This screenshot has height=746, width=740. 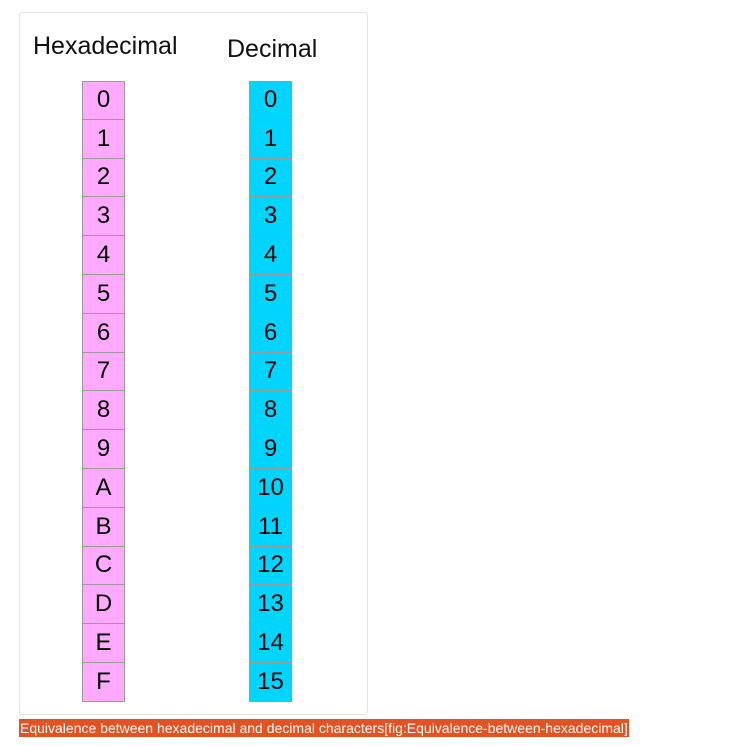 What do you see at coordinates (103, 449) in the screenshot?
I see `hex-cell: 9` at bounding box center [103, 449].